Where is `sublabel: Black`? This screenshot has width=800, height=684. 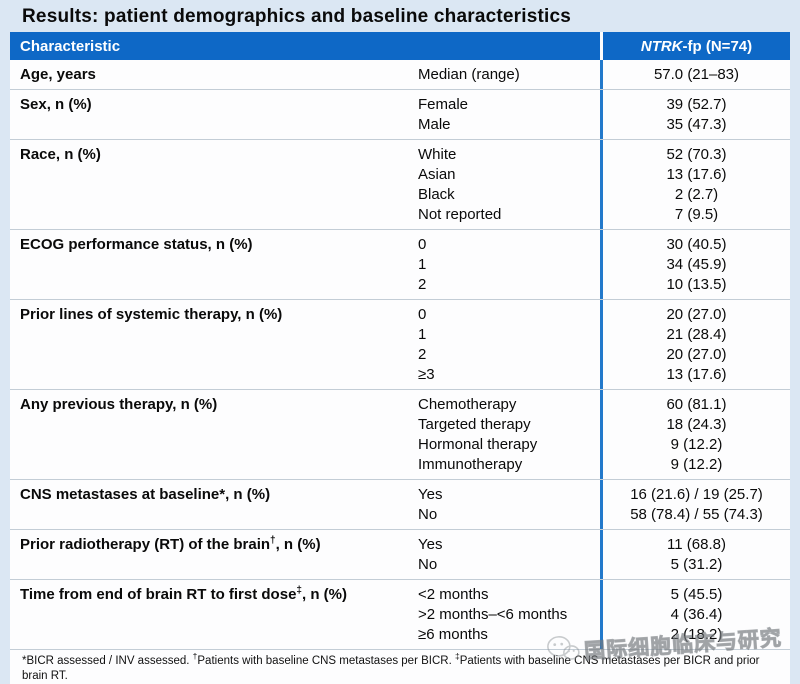 sublabel: Black is located at coordinates (436, 194).